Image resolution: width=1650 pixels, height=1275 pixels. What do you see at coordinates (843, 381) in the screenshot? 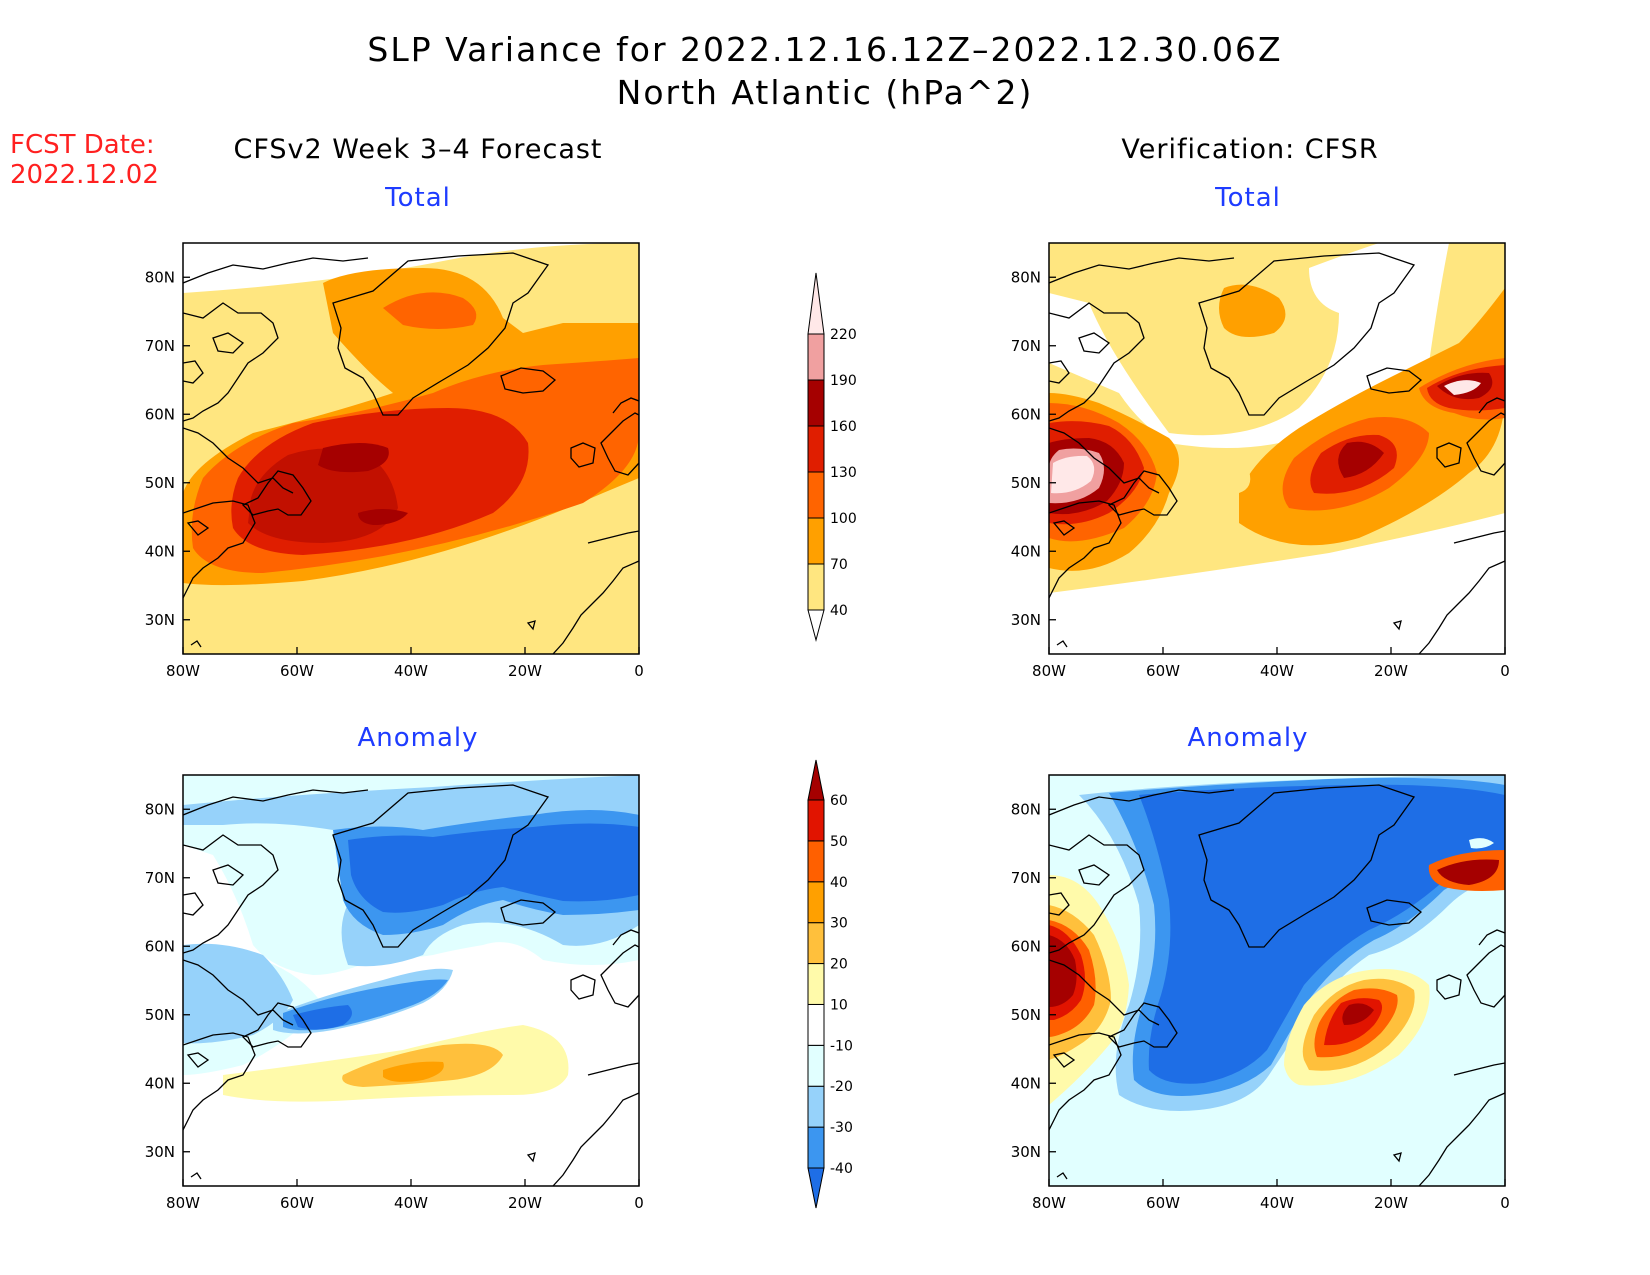
I see `colorbar-level-label: 190` at bounding box center [843, 381].